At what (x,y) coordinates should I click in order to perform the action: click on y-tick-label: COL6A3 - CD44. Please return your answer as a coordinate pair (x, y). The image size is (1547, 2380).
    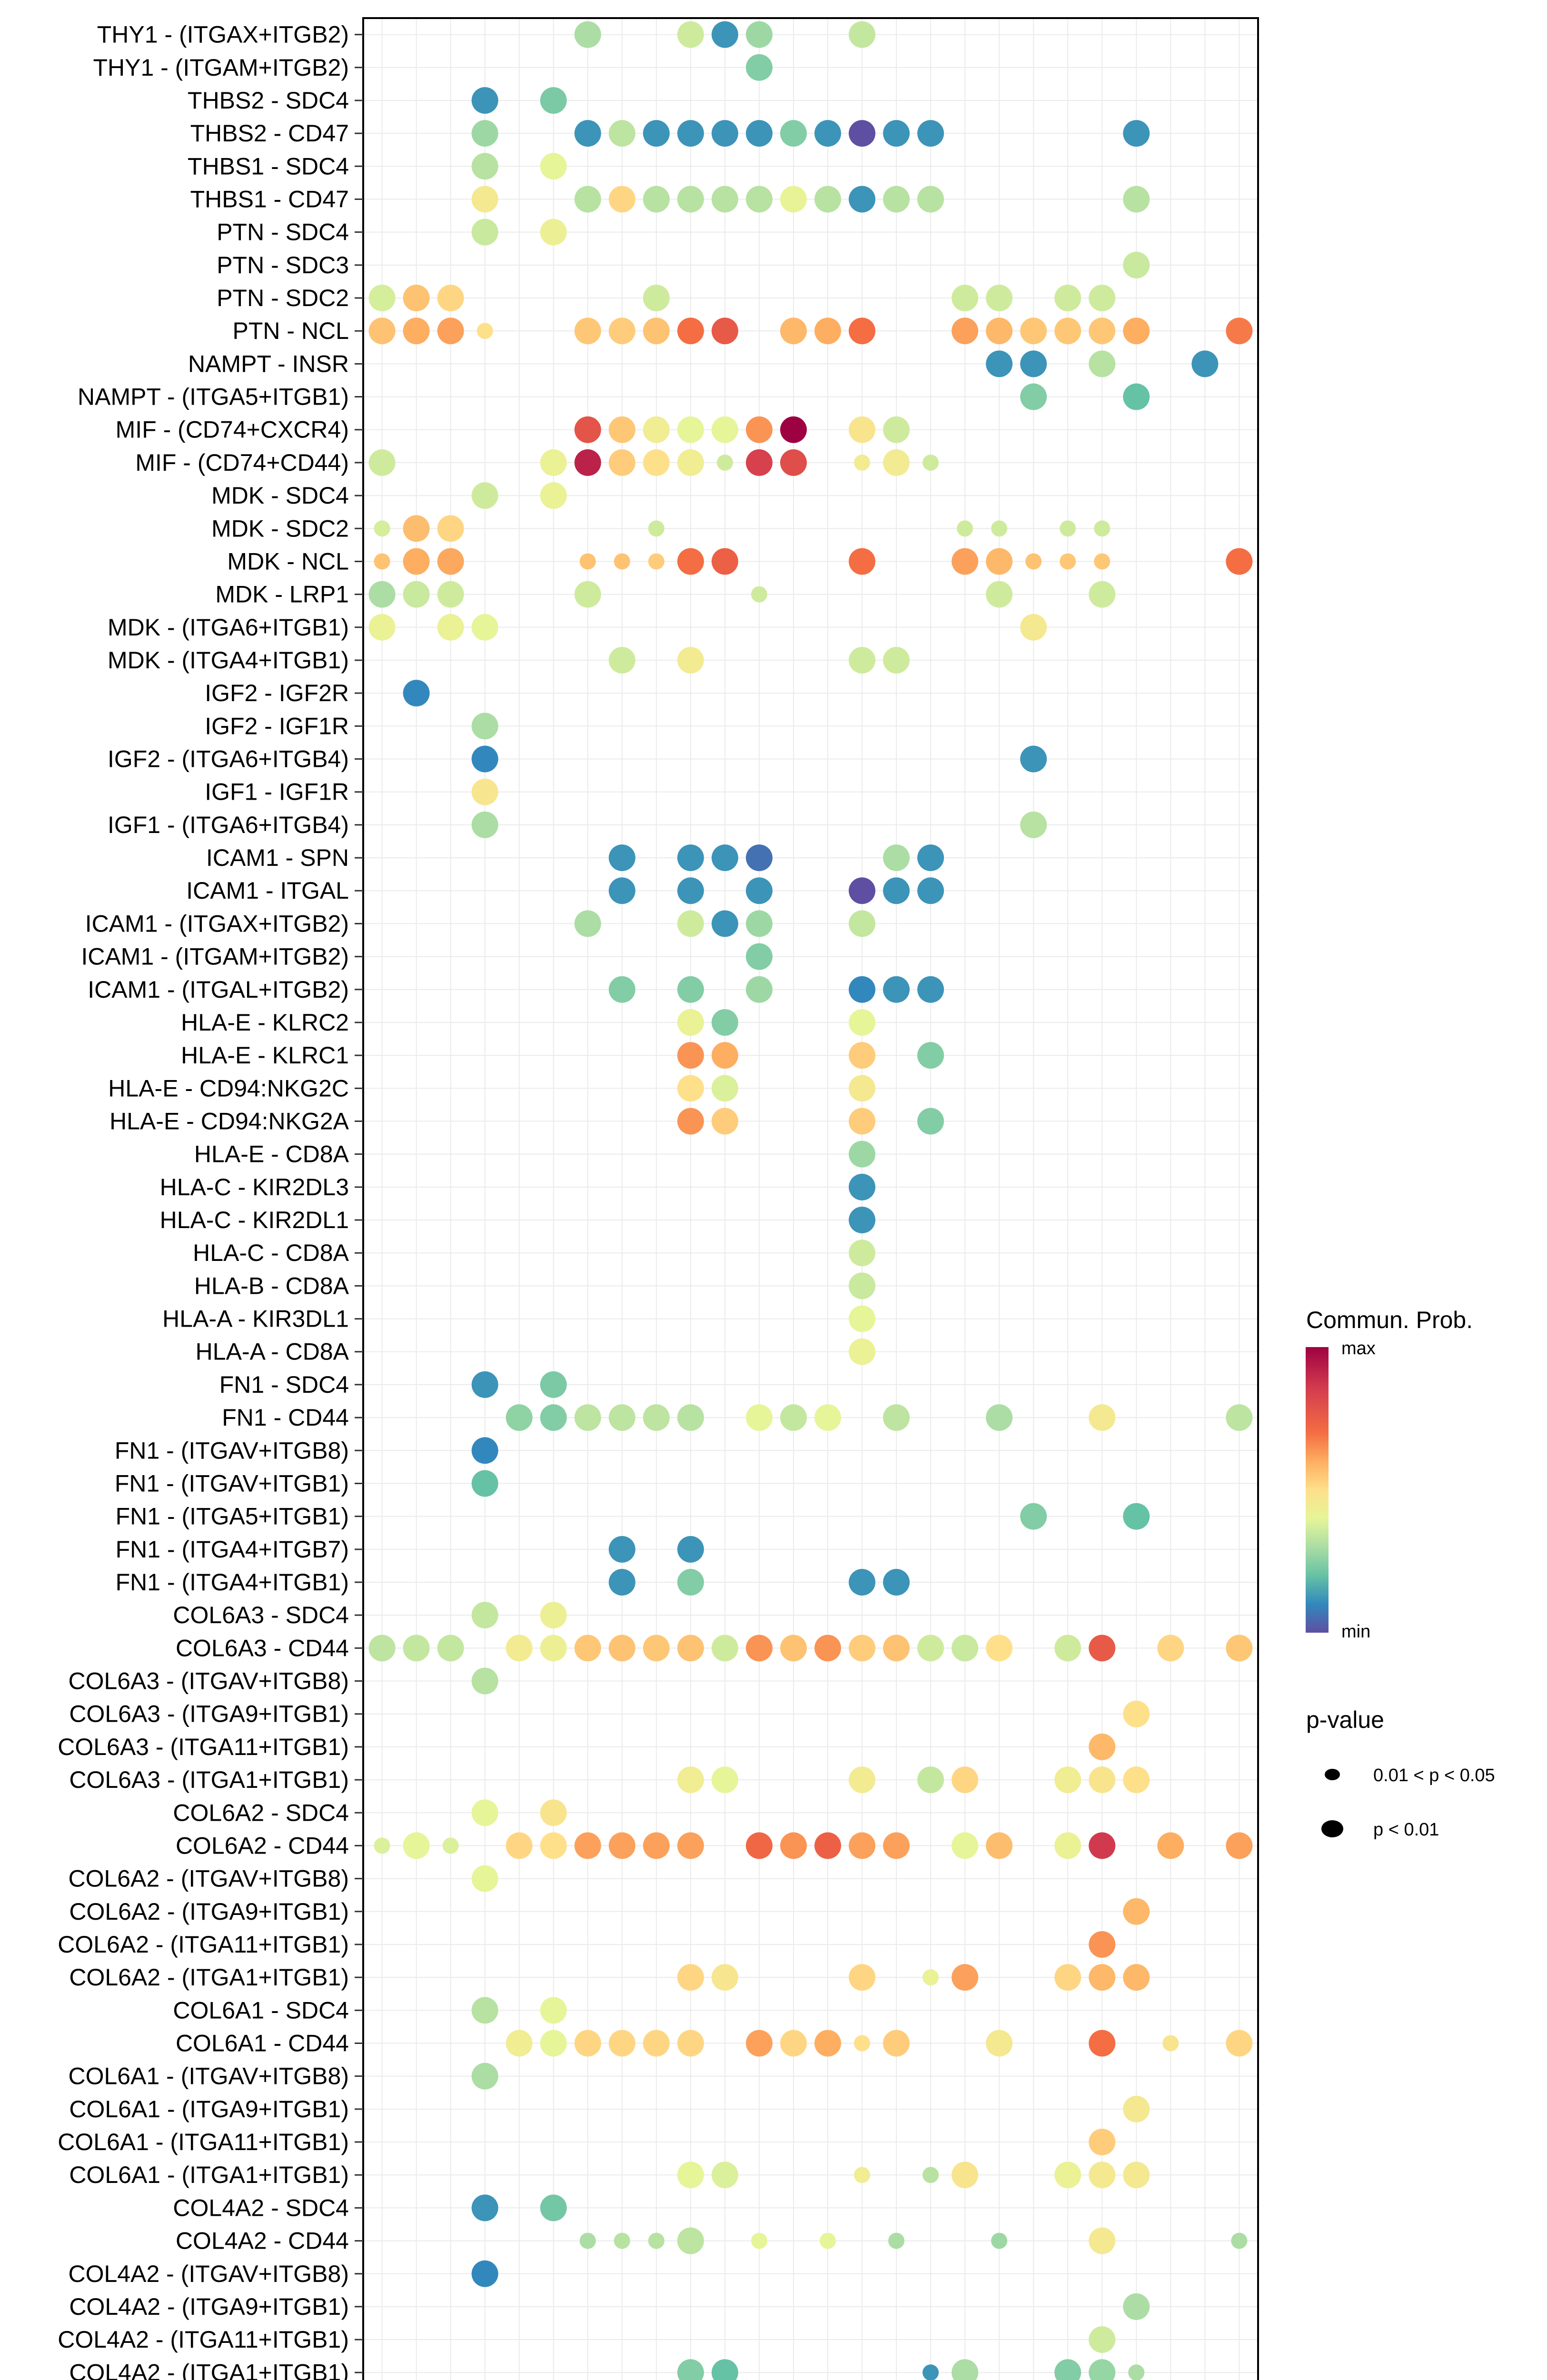
    Looking at the image, I should click on (262, 1648).